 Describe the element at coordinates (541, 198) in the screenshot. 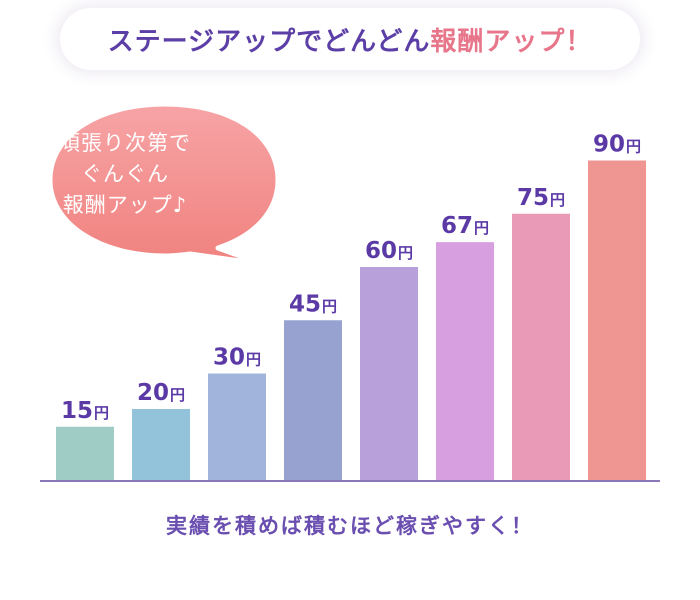

I see `bar-label-6: 75円` at that location.